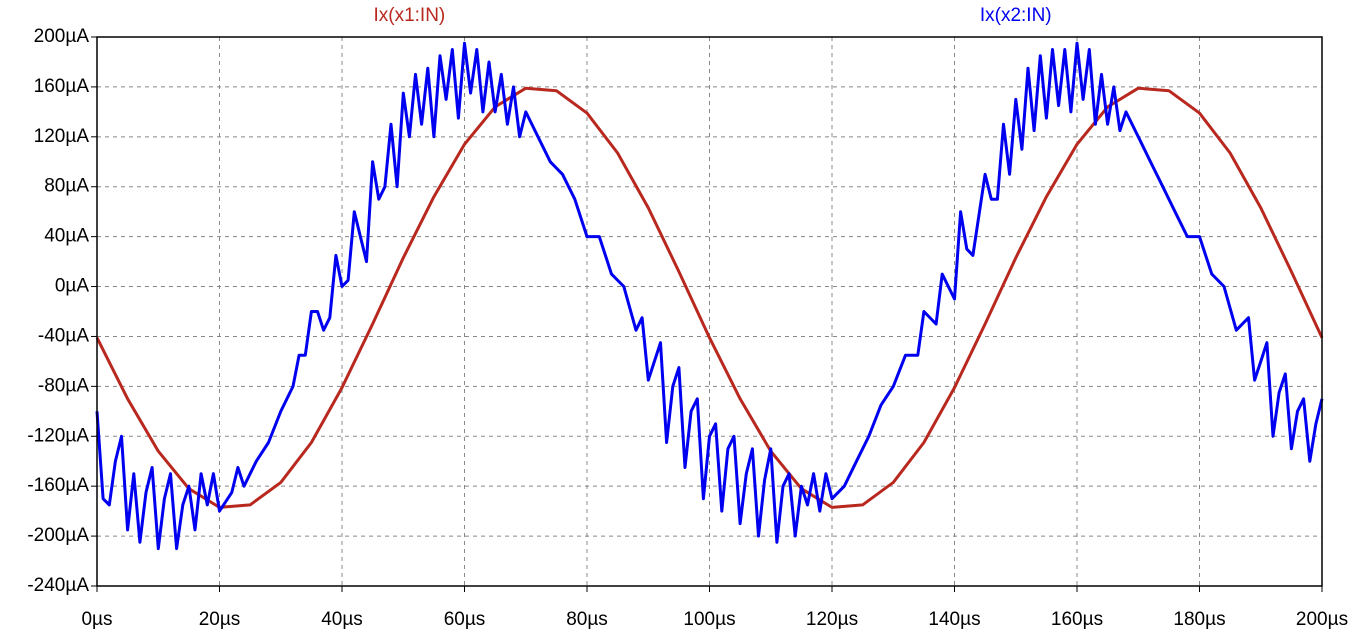 The image size is (1358, 636). I want to click on x-tick-label: 80µs, so click(587, 619).